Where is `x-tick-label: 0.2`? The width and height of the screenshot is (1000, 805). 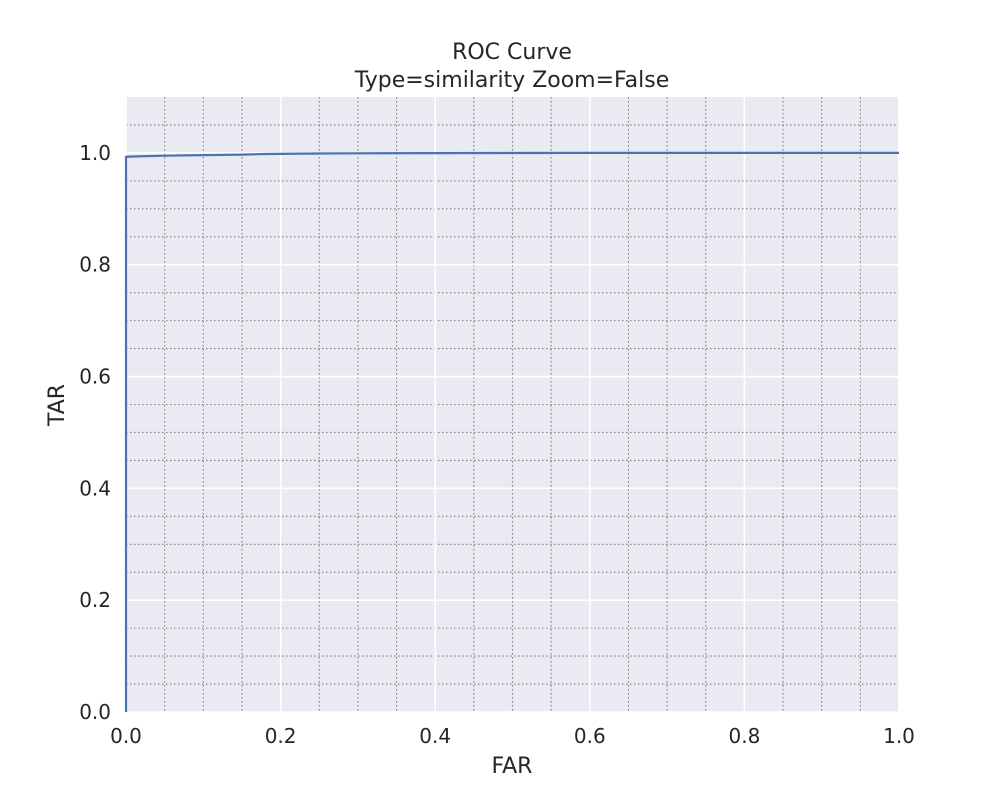
x-tick-label: 0.2 is located at coordinates (281, 736).